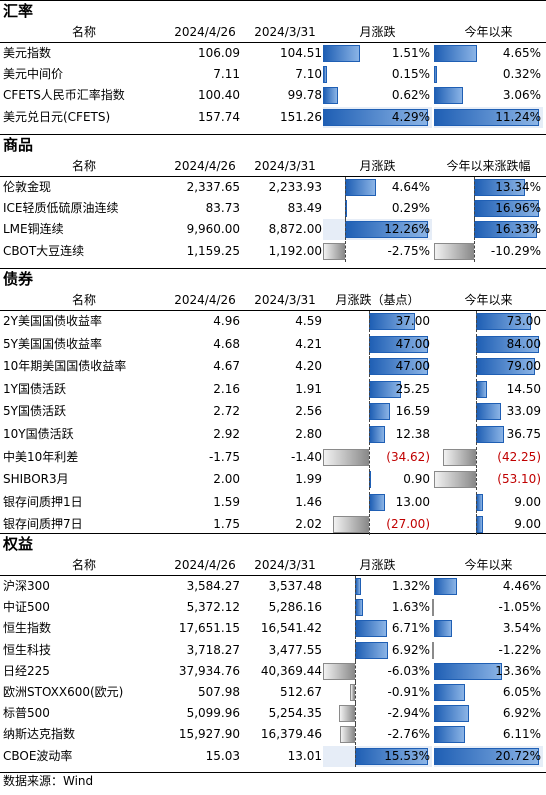 The image size is (546, 795). What do you see at coordinates (377, 209) in the screenshot?
I see `monthly-change-cell: 0.29%` at bounding box center [377, 209].